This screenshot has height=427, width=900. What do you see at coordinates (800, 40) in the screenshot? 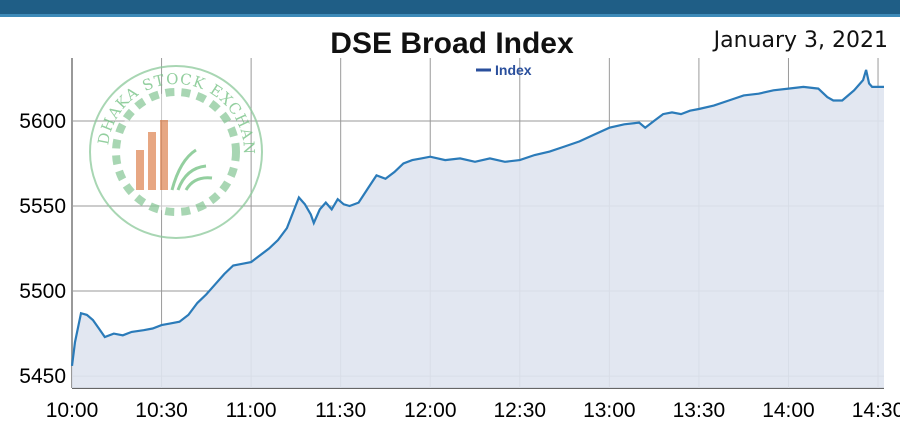
I see `date-label: January 3, 2021` at bounding box center [800, 40].